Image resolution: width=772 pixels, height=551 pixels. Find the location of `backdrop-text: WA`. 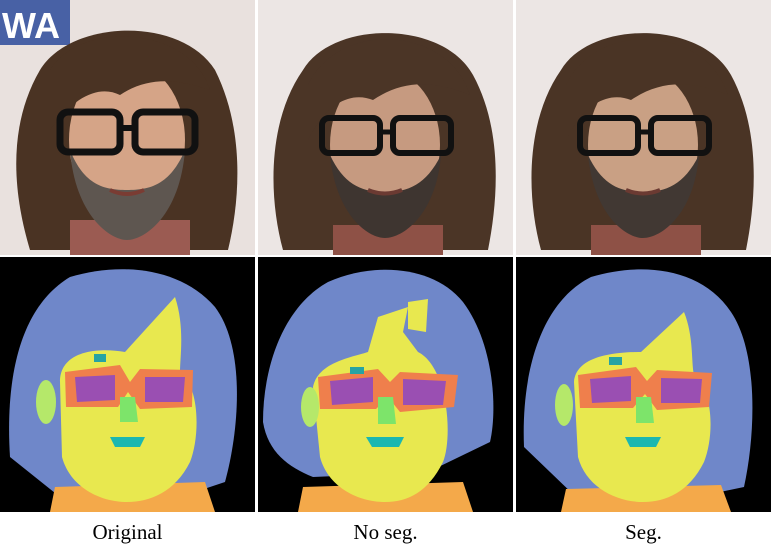

backdrop-text: WA is located at coordinates (31, 25).